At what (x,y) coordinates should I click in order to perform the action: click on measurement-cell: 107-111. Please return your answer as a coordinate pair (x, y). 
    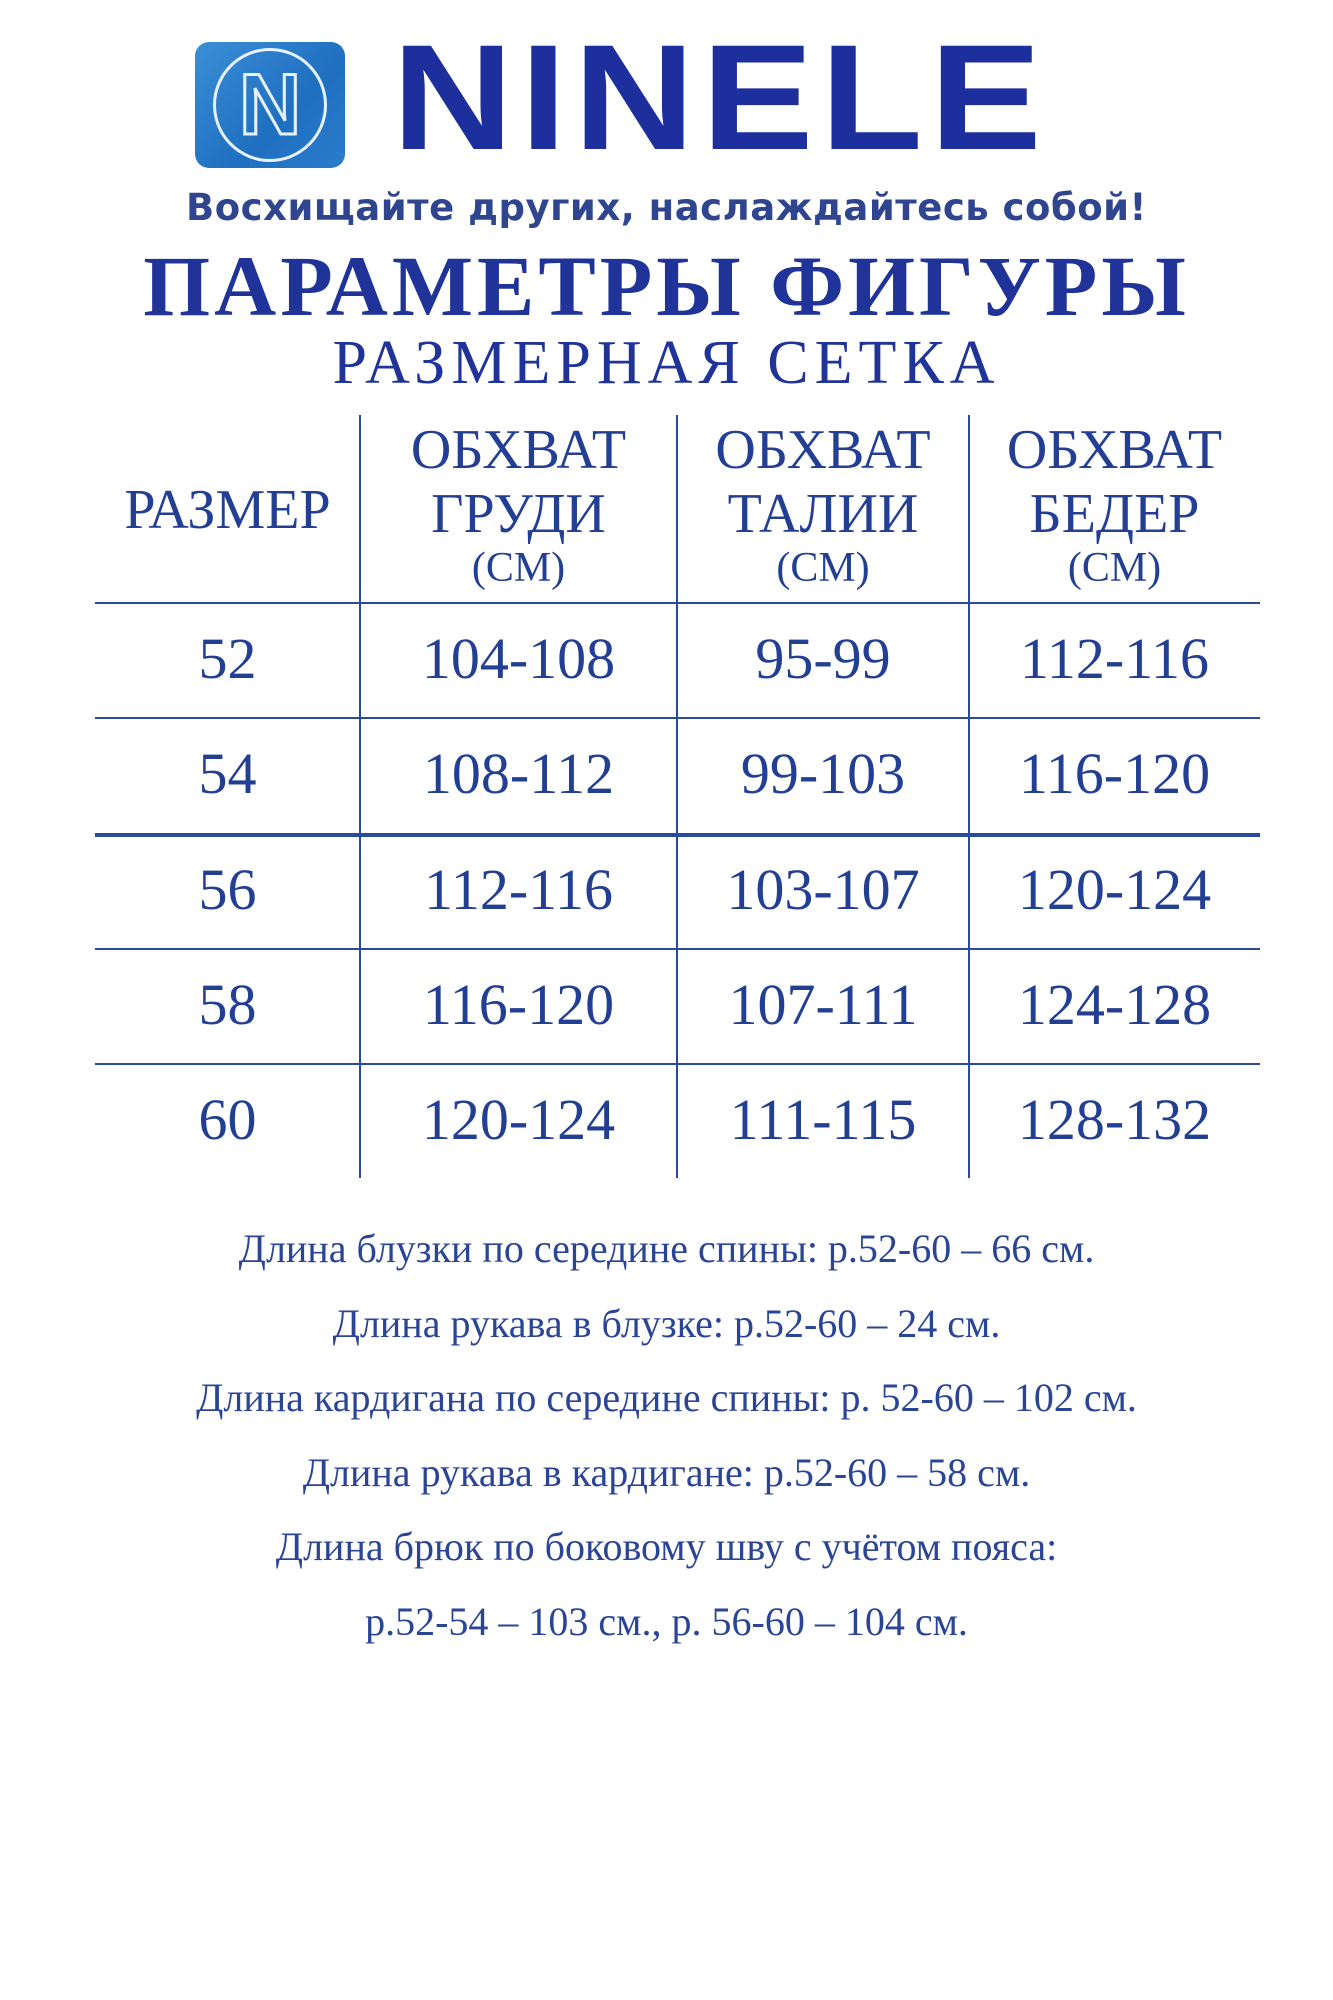
    Looking at the image, I should click on (823, 1004).